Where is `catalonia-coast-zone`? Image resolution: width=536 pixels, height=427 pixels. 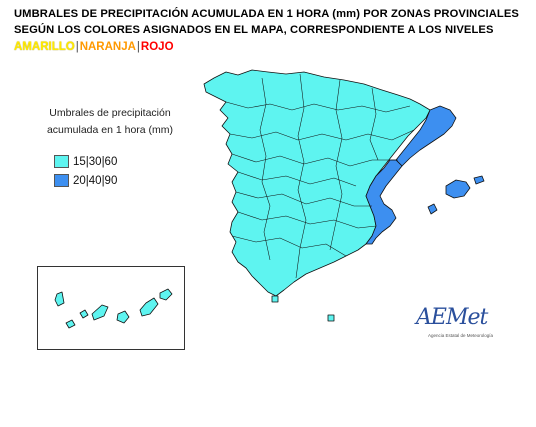 catalonia-coast-zone is located at coordinates (426, 136).